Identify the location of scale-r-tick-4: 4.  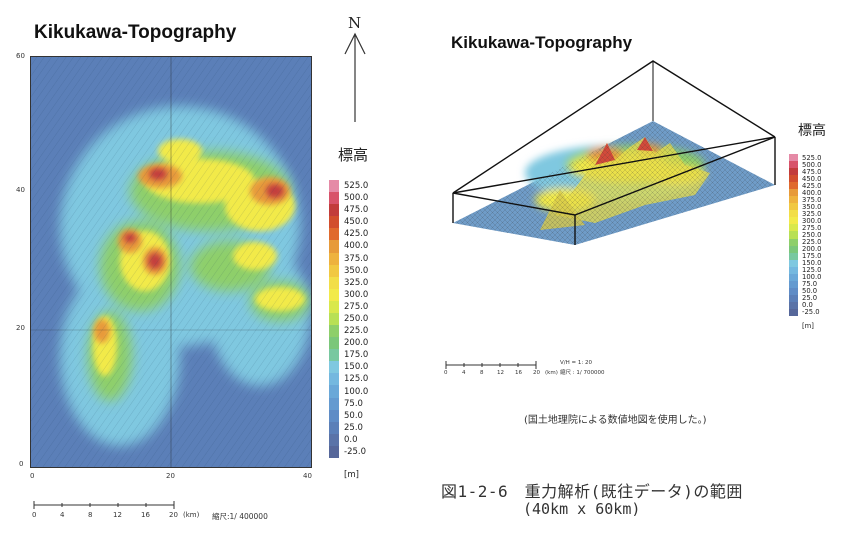
(464, 373).